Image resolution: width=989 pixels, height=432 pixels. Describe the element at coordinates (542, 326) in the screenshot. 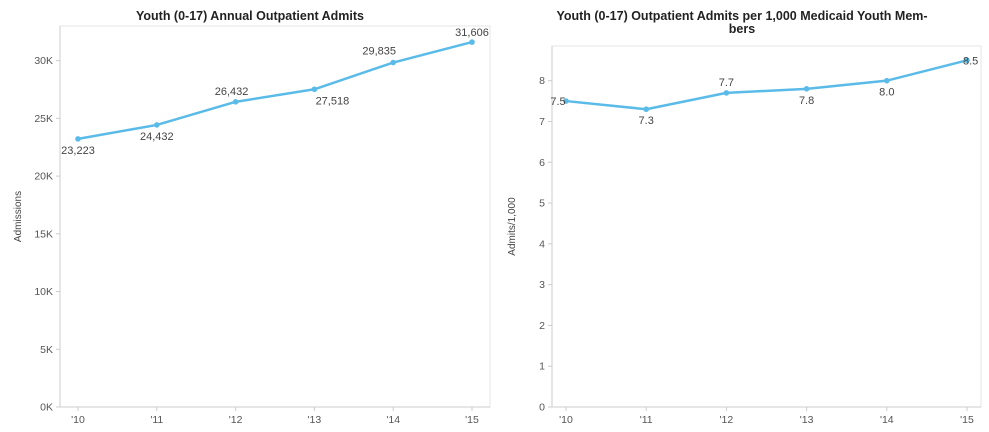

I see `y-tick-label: 2` at that location.